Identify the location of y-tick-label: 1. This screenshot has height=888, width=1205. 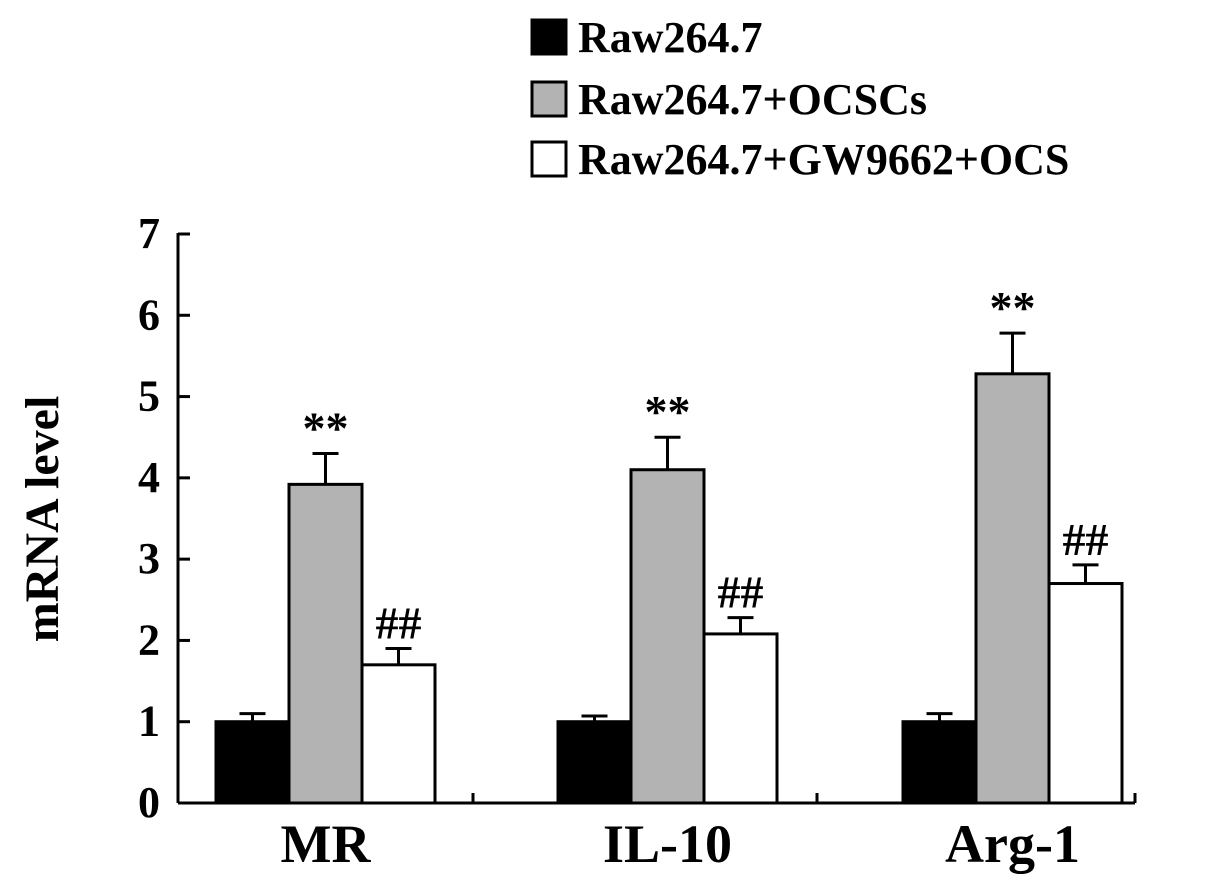
(149, 721).